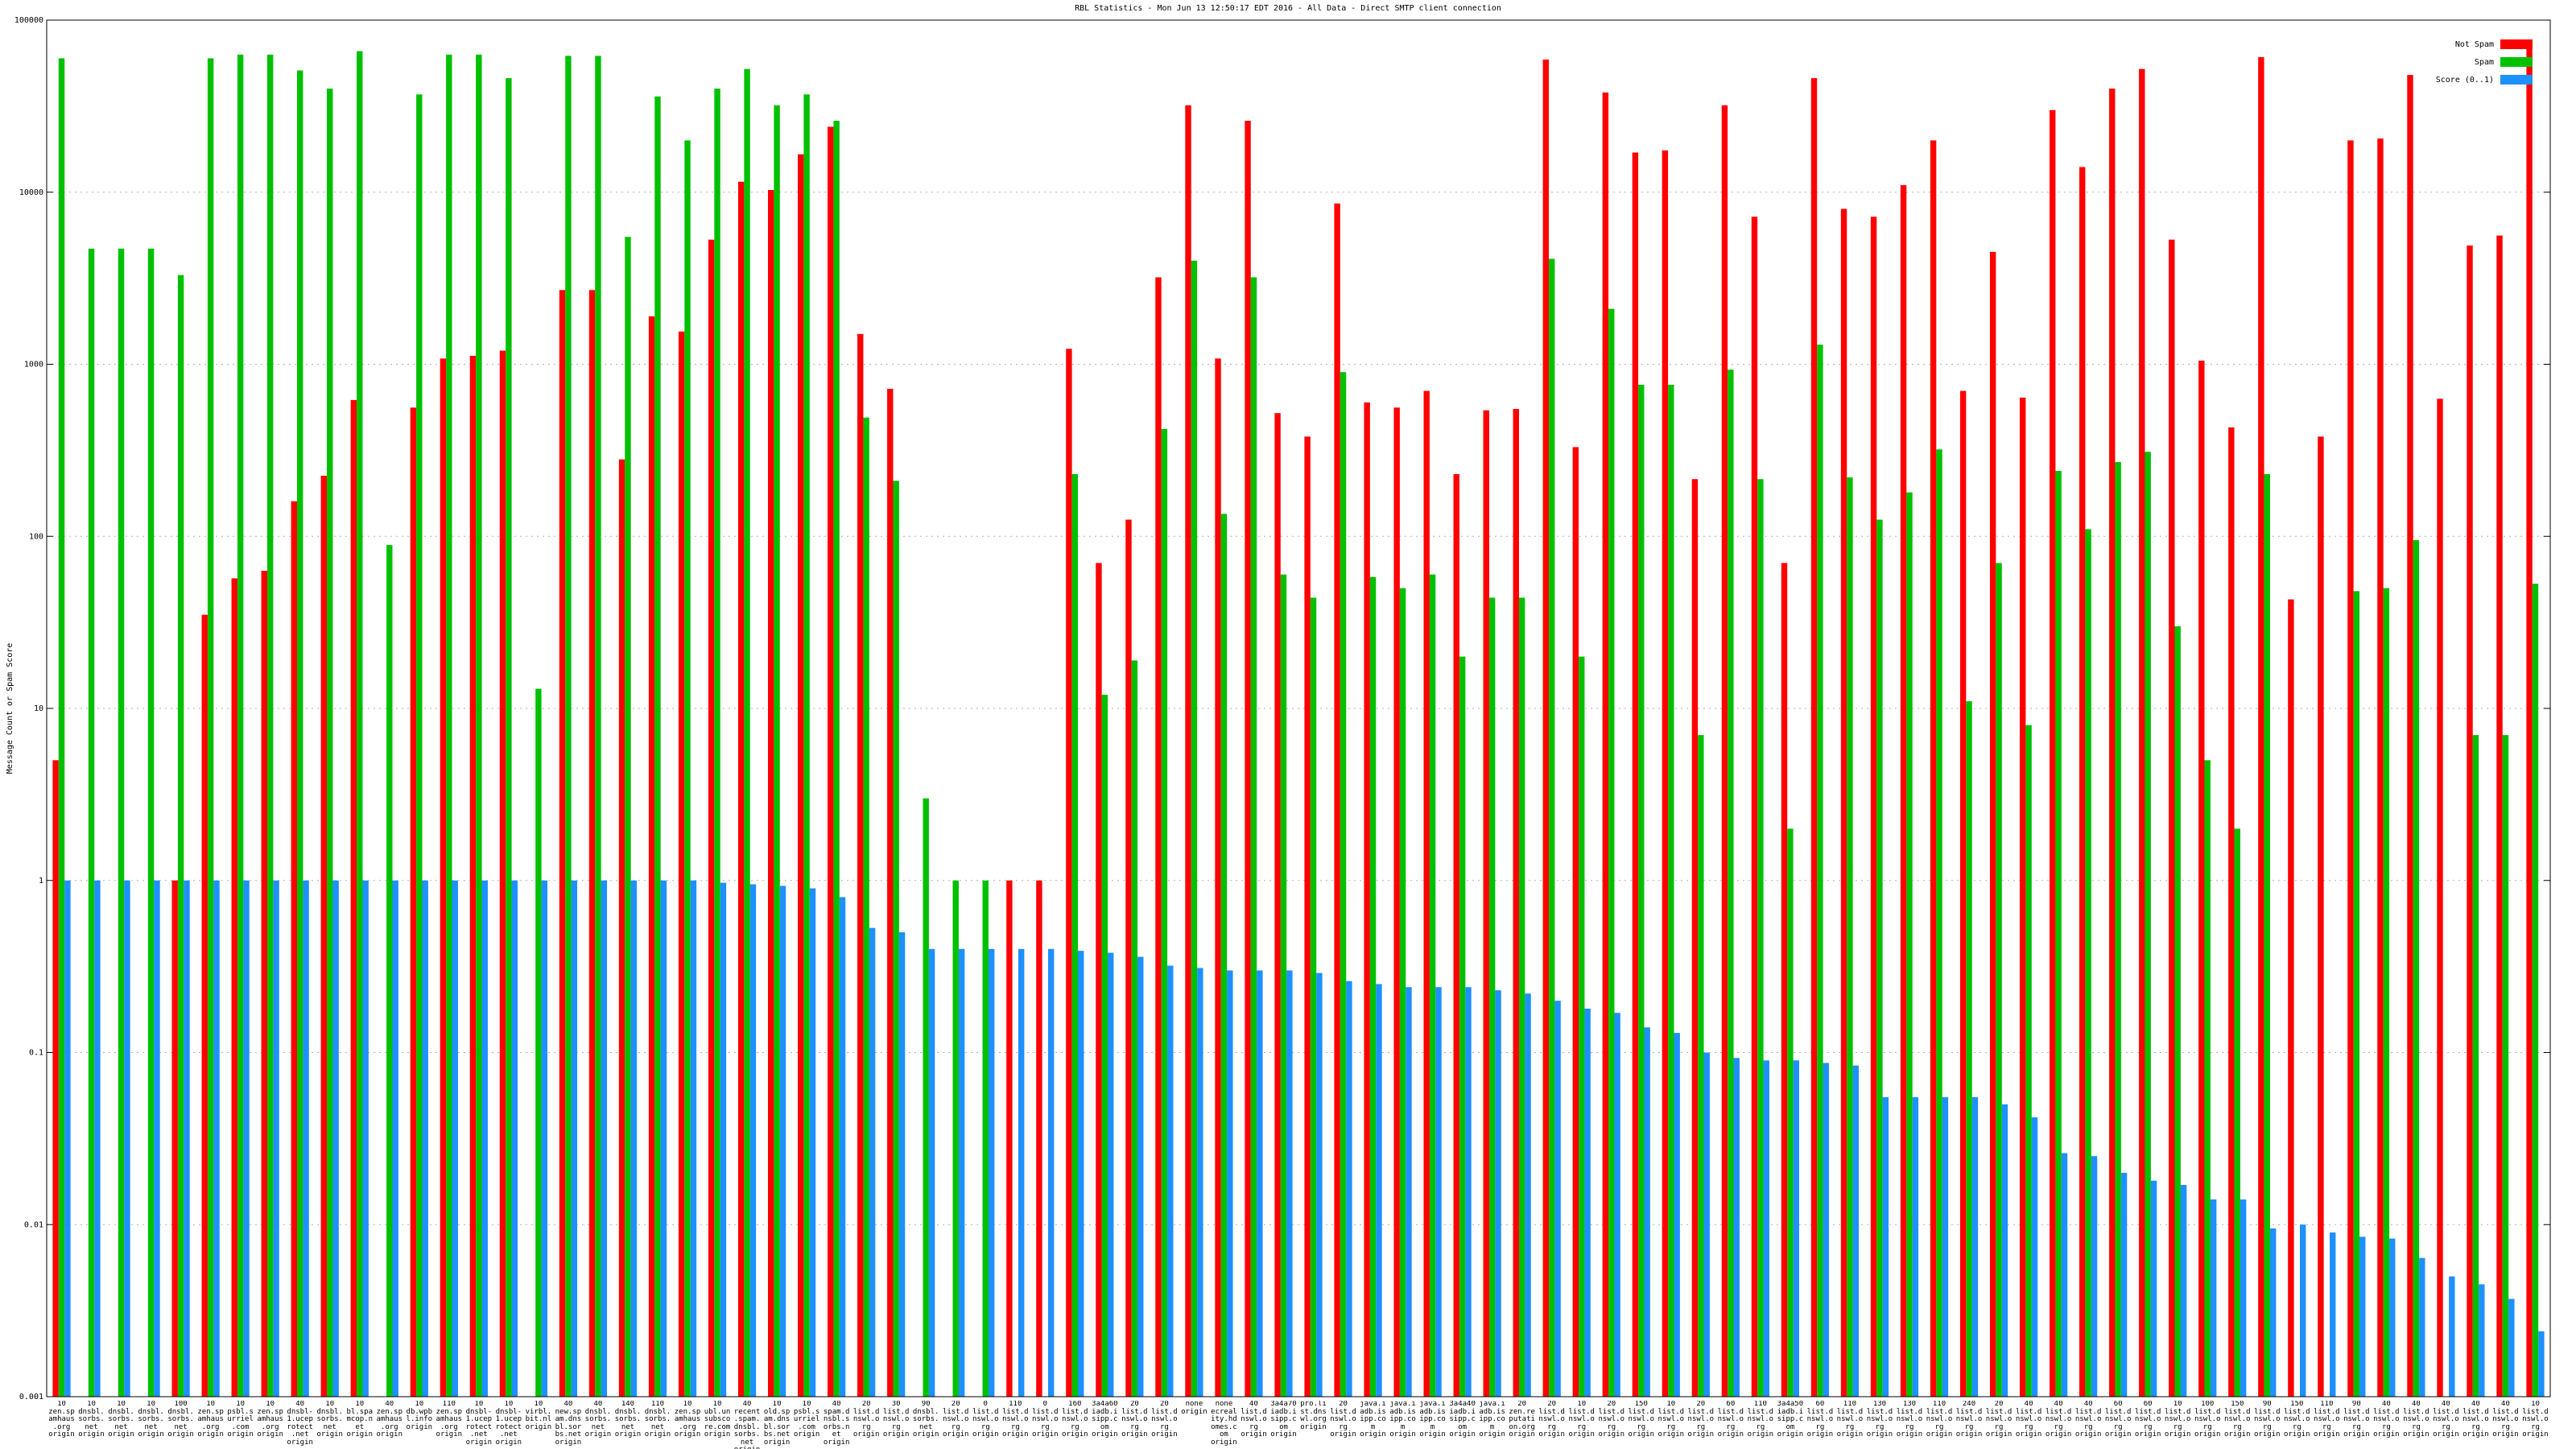  I want to click on x-tick-label: 110 zen.spamhaus.org origin, so click(449, 1420).